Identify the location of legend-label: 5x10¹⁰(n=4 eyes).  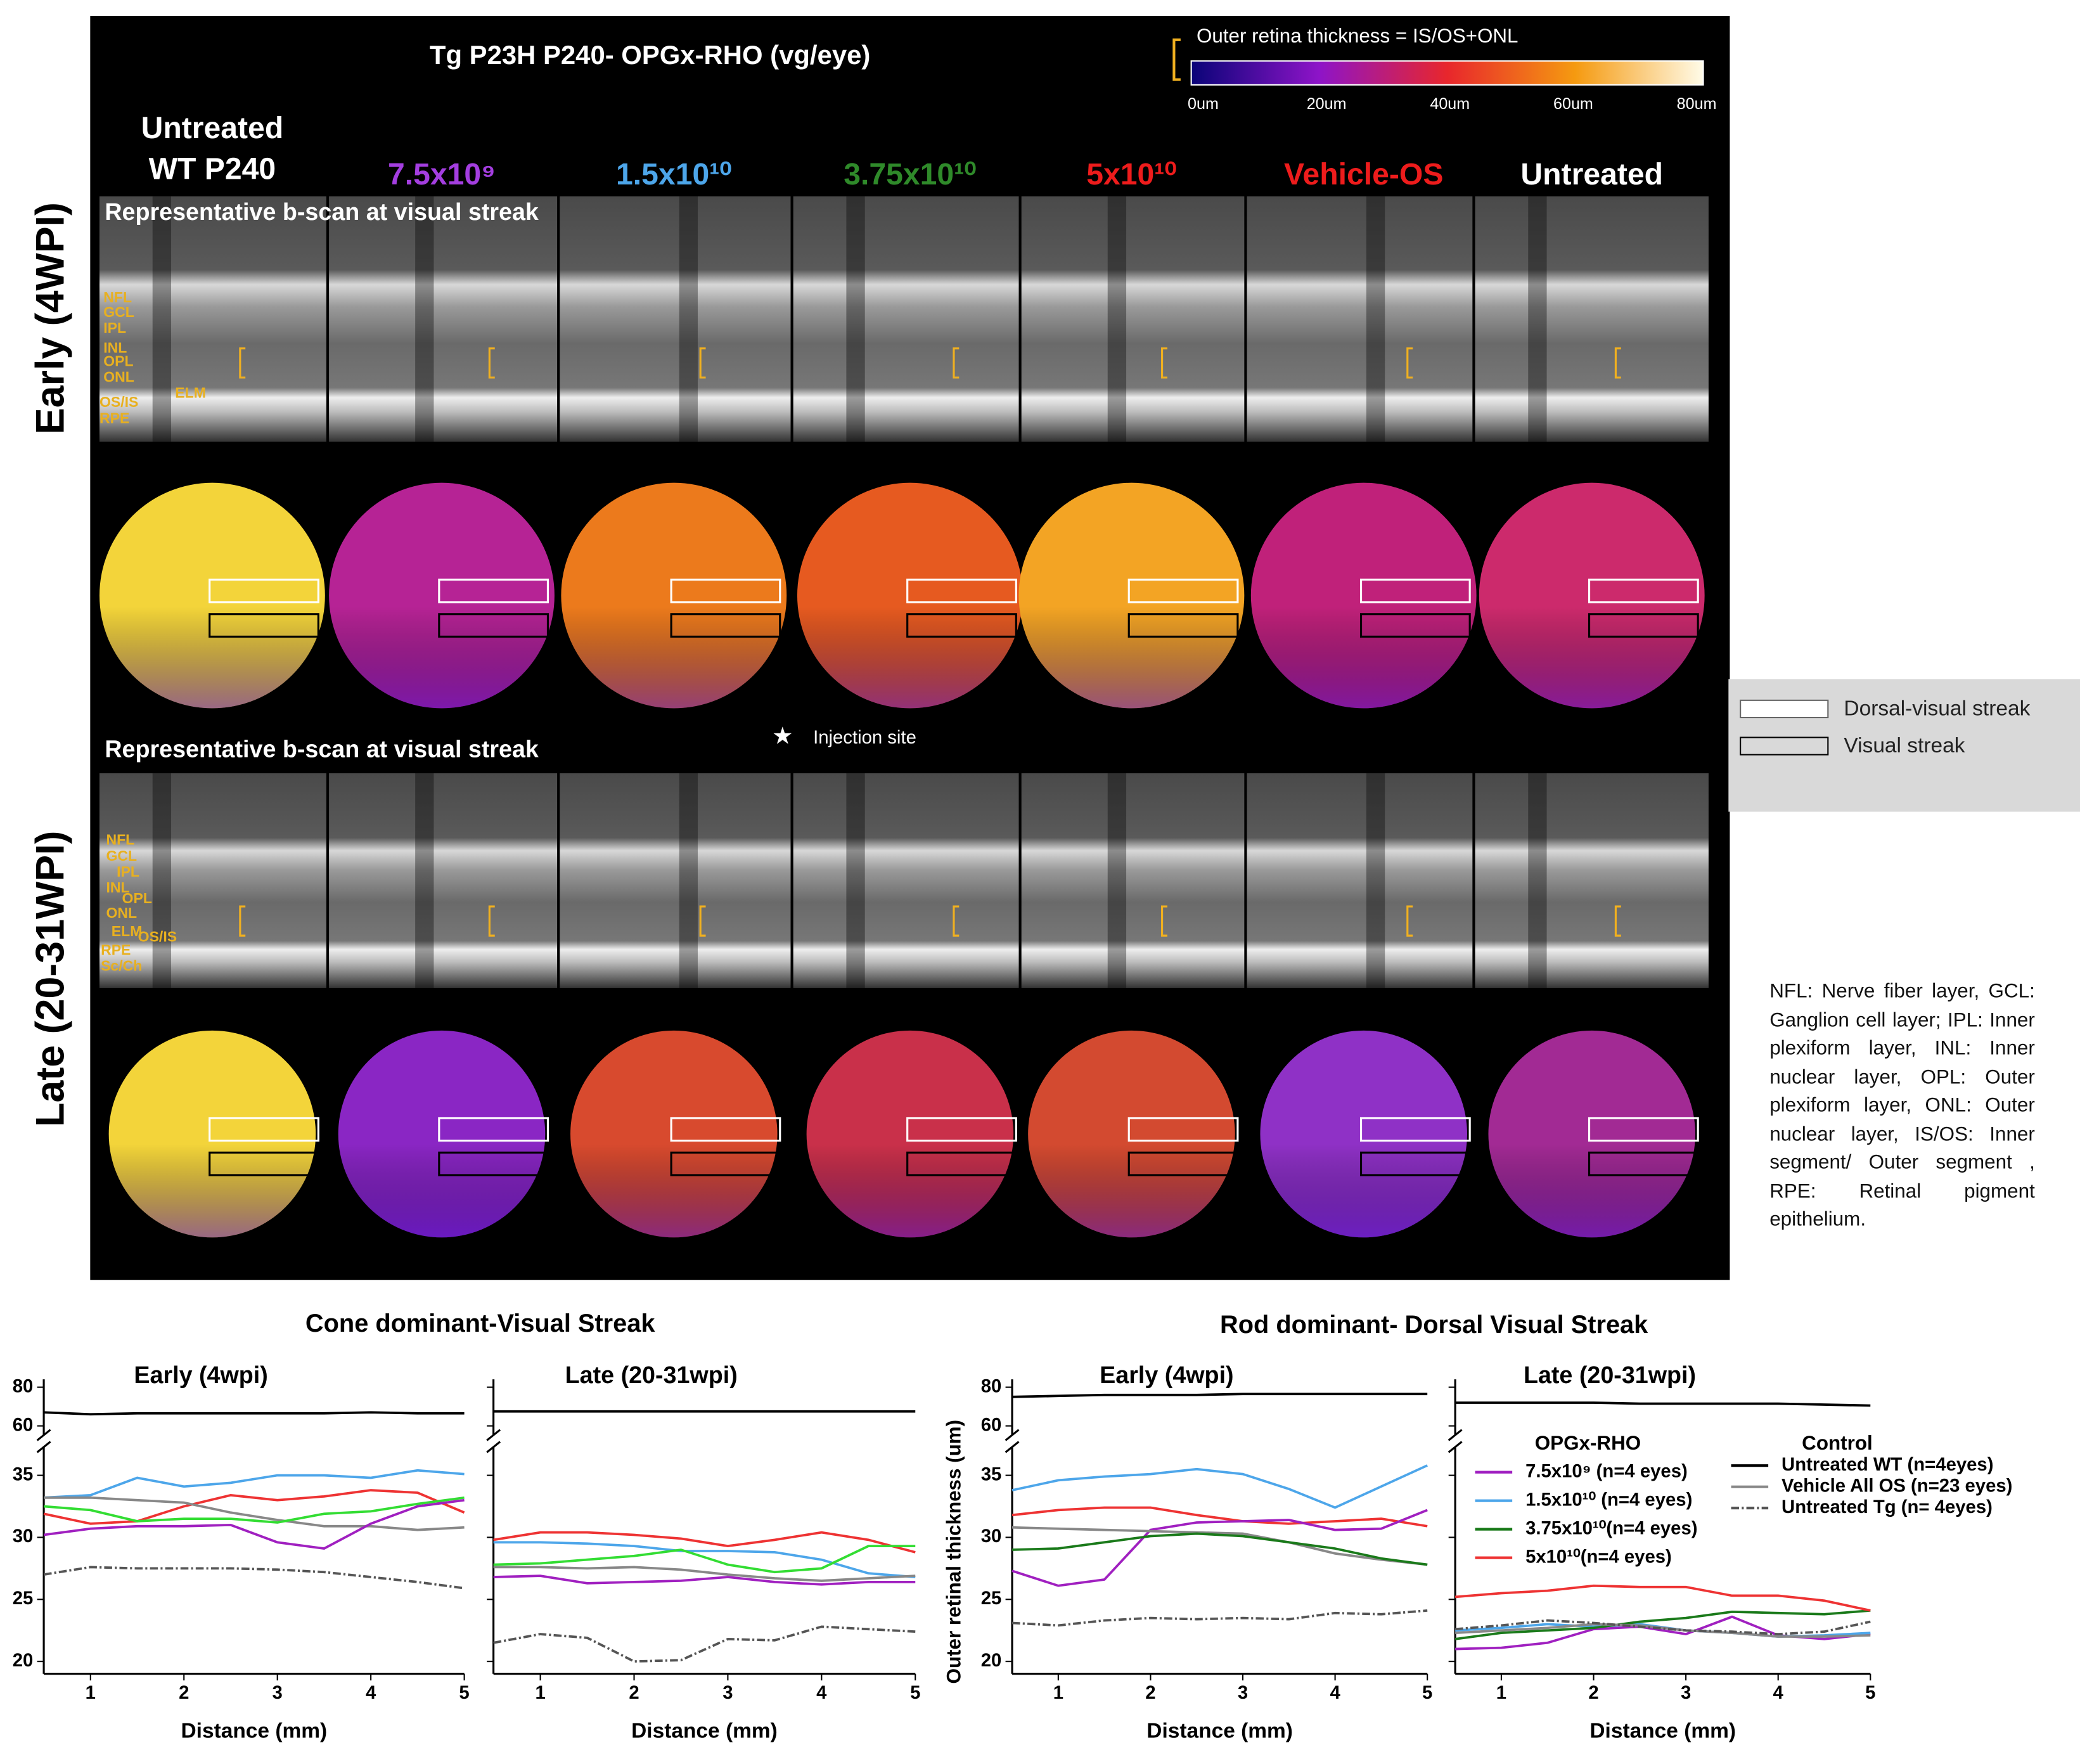
(1599, 1556).